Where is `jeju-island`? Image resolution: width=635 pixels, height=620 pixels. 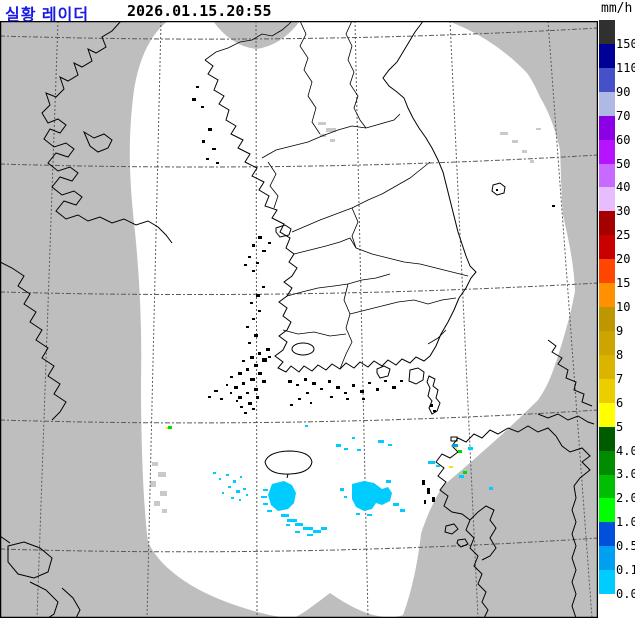 jeju-island is located at coordinates (288, 464).